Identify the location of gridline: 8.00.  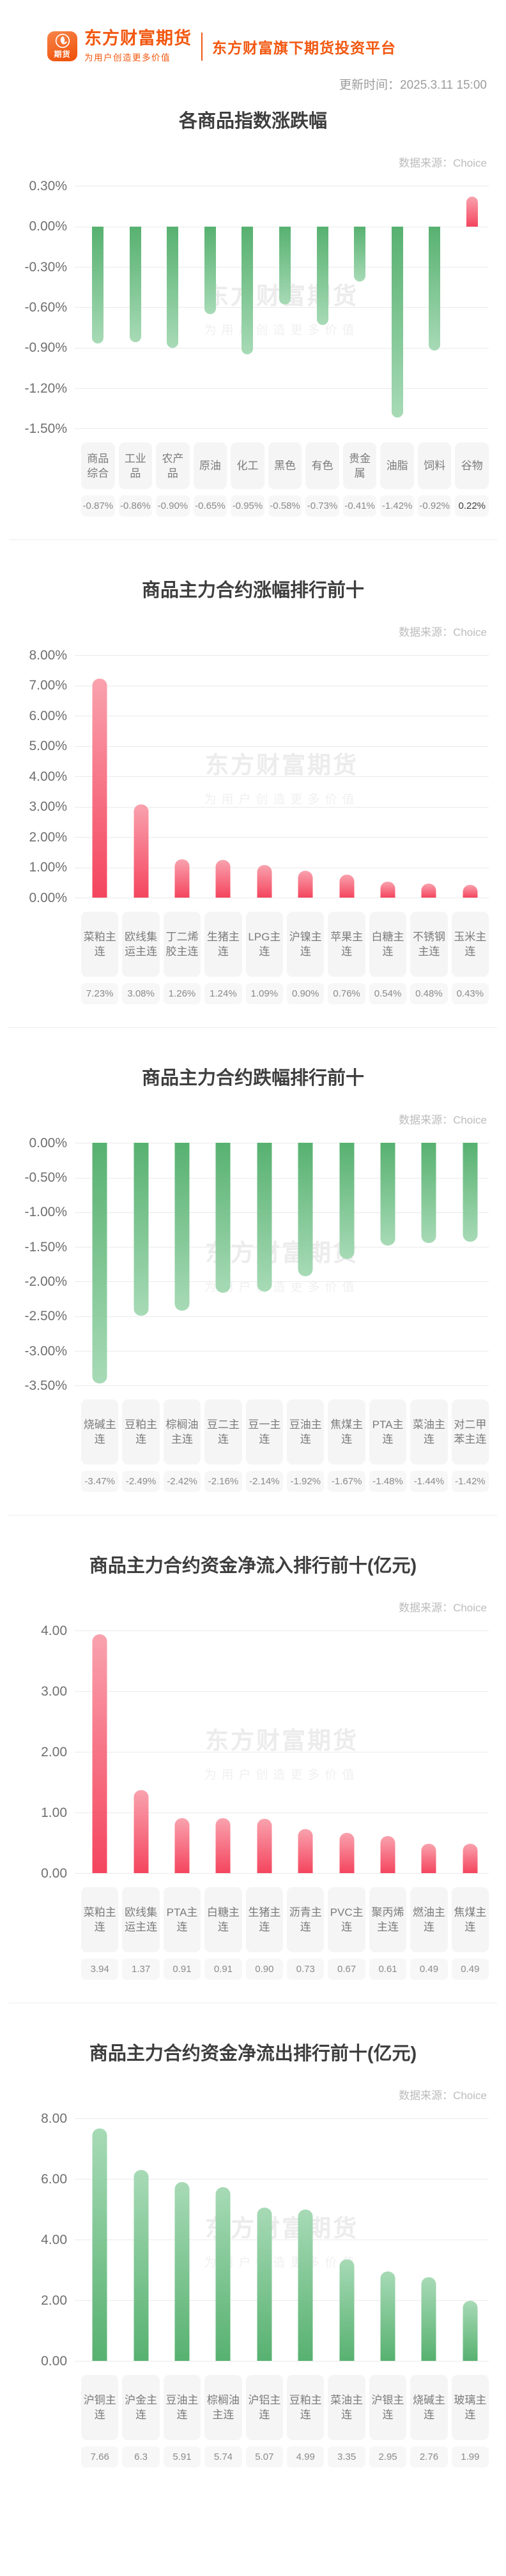
(265, 2118).